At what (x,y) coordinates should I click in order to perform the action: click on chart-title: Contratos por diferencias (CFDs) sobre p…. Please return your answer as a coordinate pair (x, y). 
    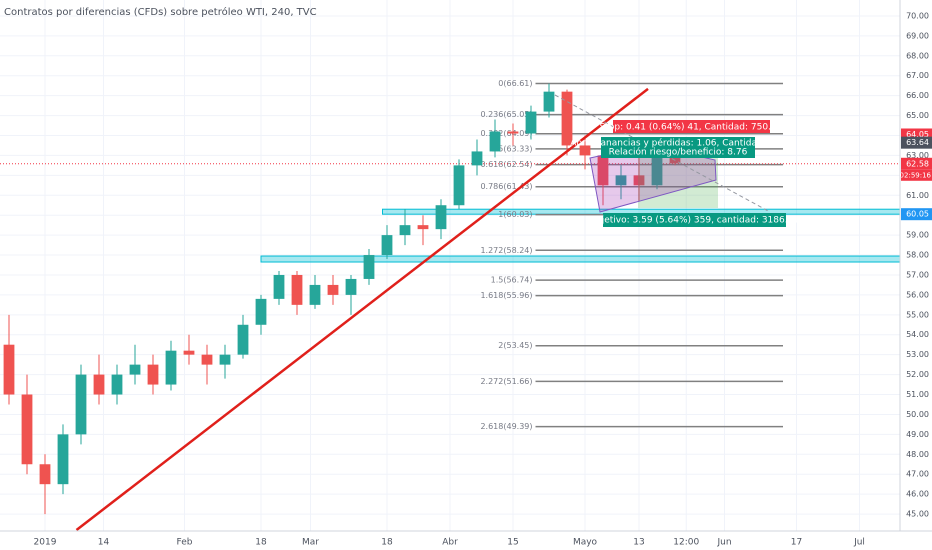
    Looking at the image, I should click on (160, 12).